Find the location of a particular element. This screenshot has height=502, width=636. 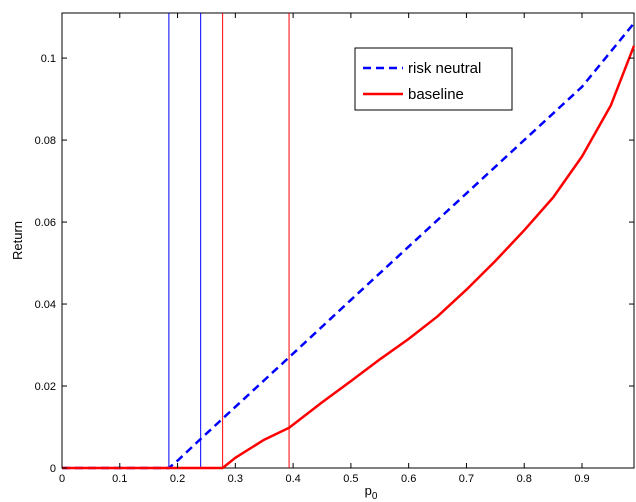

x-tick-label: 0.6 is located at coordinates (408, 479).